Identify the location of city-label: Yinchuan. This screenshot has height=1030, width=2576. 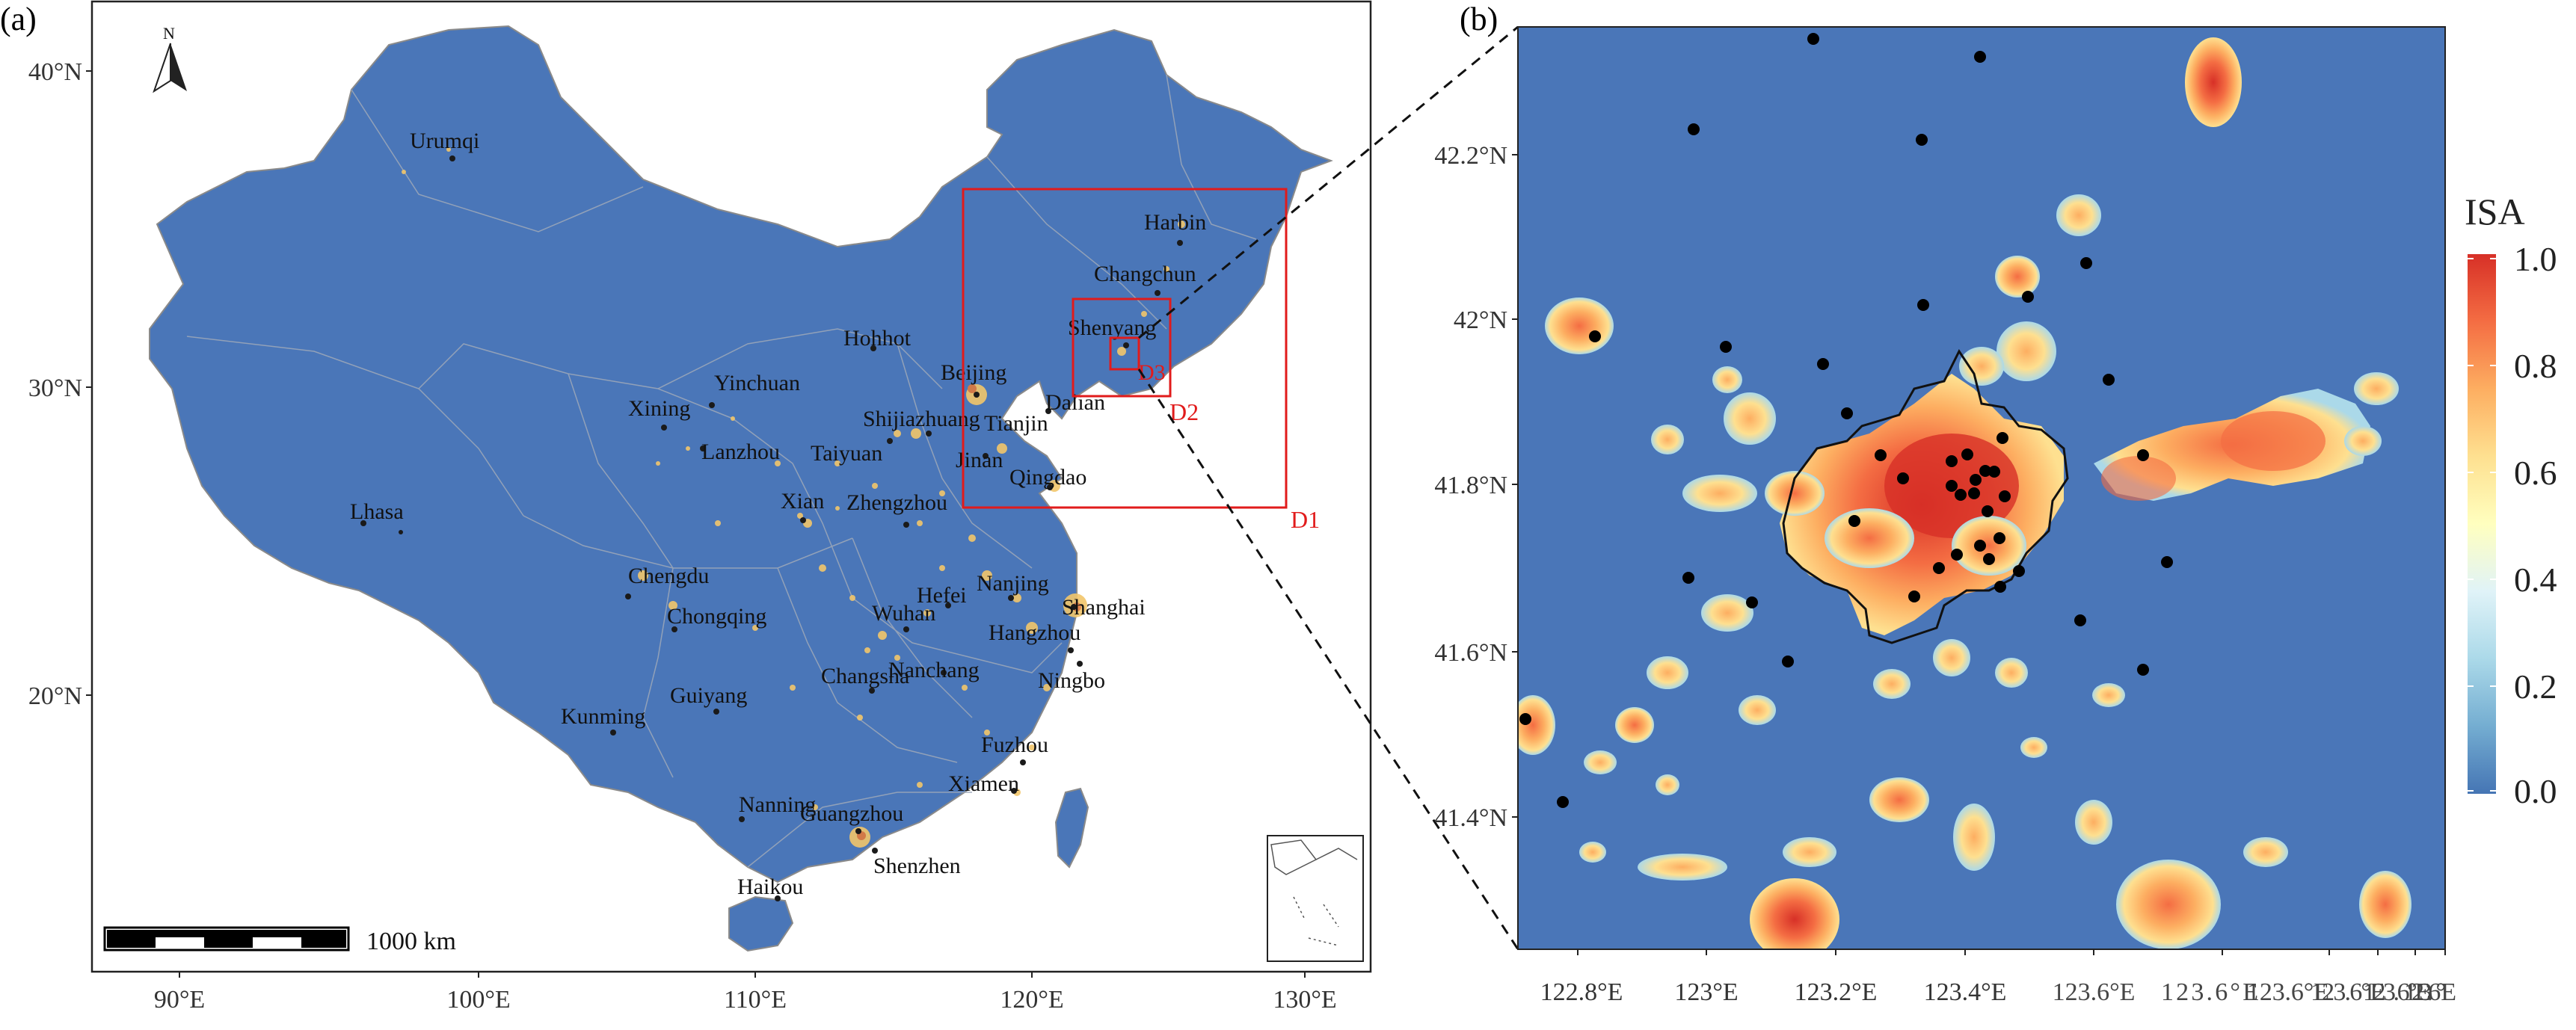
(757, 383).